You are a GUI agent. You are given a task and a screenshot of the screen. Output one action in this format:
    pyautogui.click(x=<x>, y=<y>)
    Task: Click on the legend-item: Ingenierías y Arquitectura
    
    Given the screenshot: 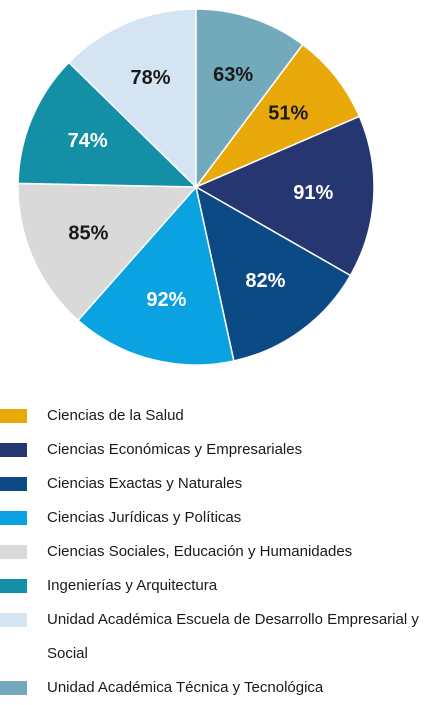 What is the action you would take?
    pyautogui.click(x=216, y=586)
    